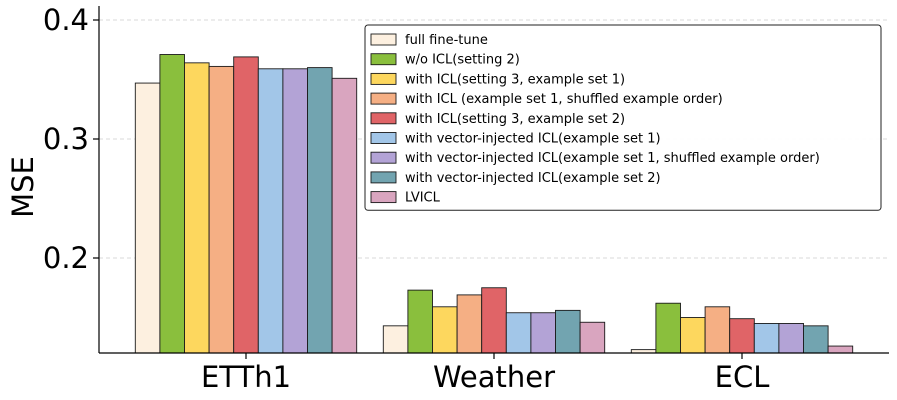 The image size is (897, 400). I want to click on legend-label: full fine-tune, so click(446, 40).